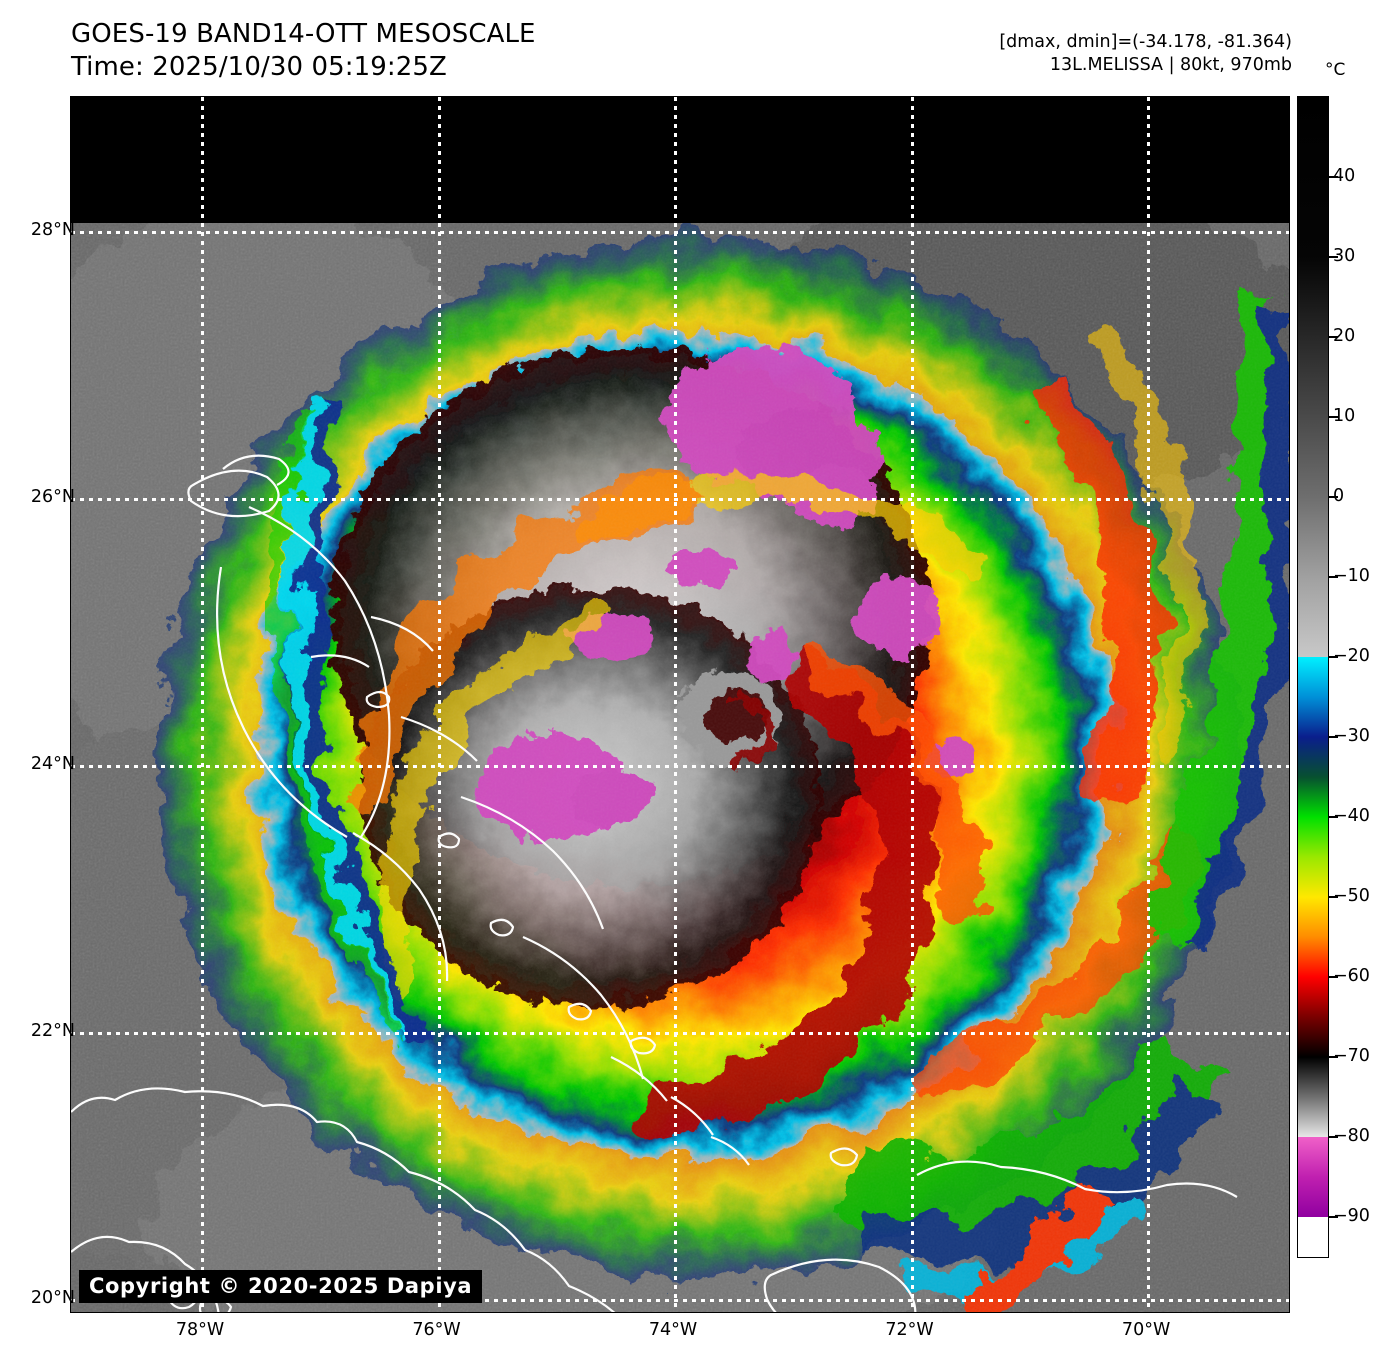  I want to click on colorbar-tickmark-n80, so click(1333, 1137).